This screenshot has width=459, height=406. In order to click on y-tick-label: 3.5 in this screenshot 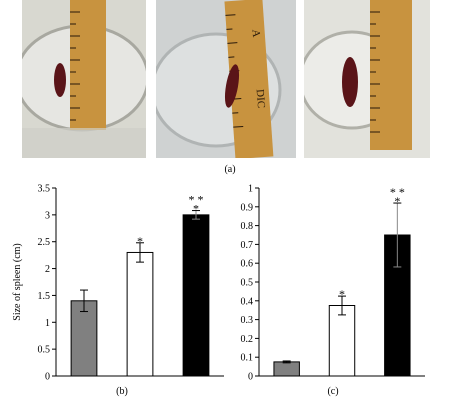, I will do `click(44, 189)`.